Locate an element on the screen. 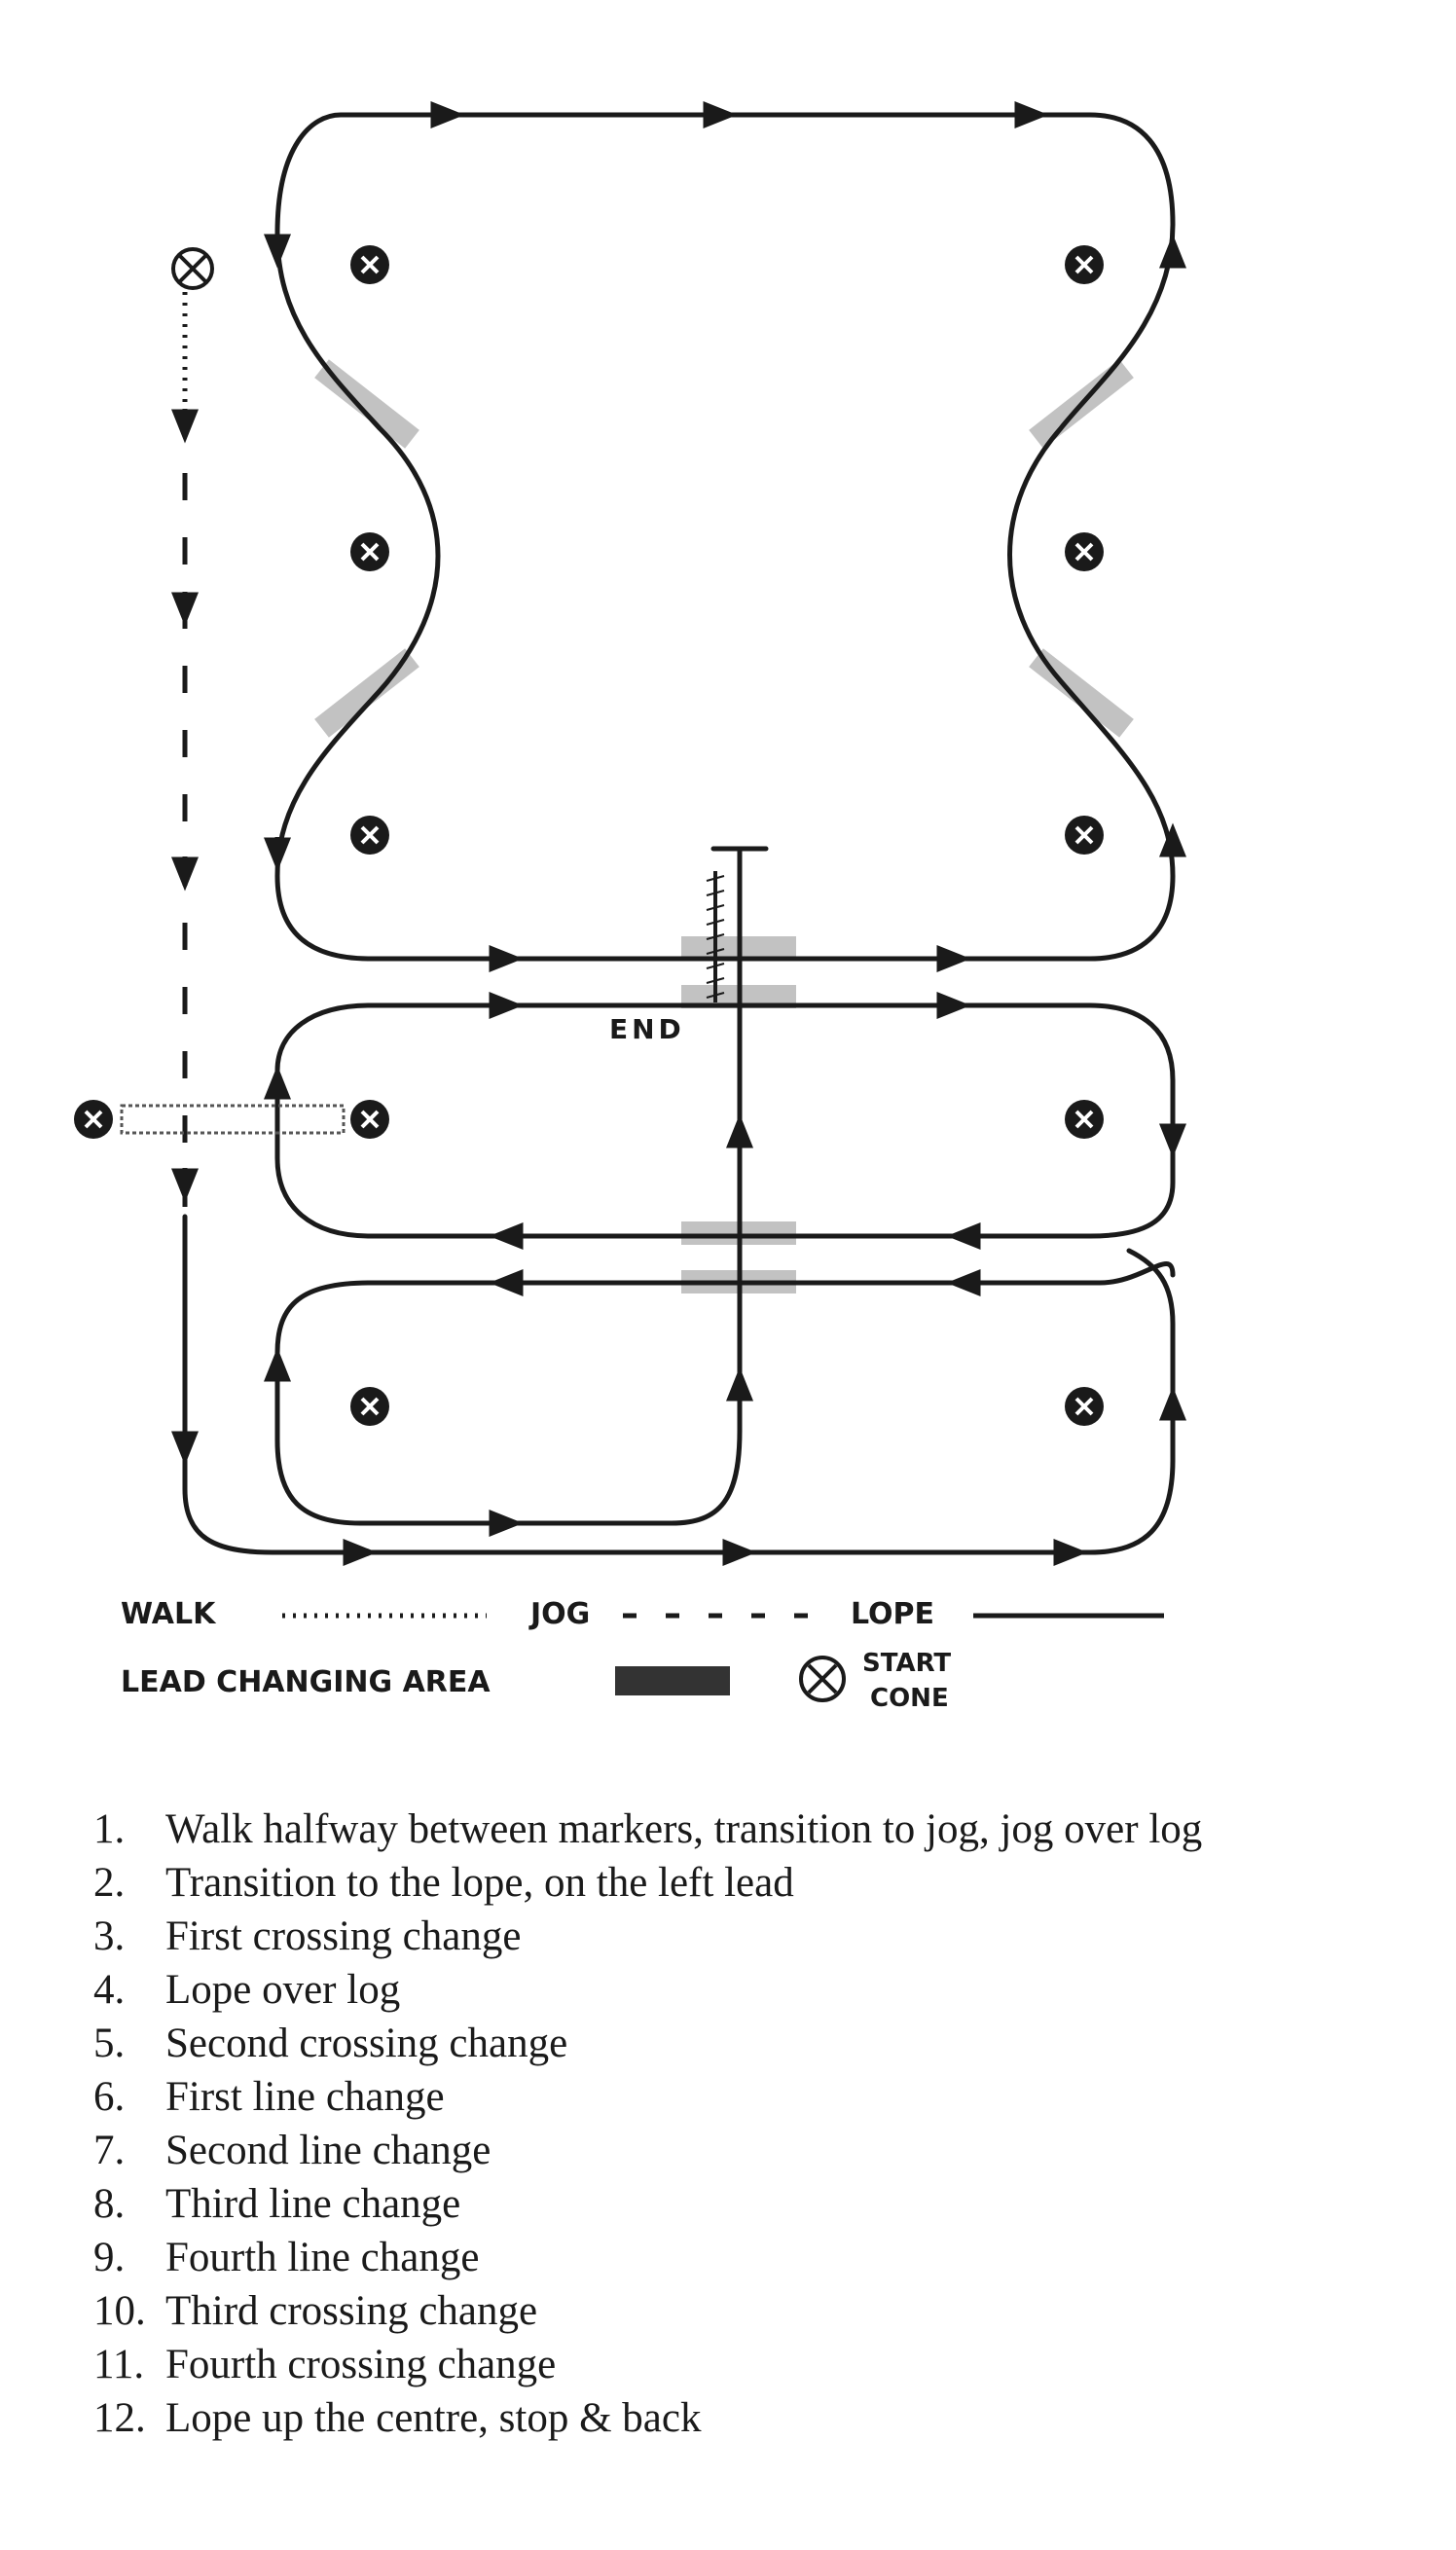  step-text: Lope up the centre, stop & back is located at coordinates (433, 2418).